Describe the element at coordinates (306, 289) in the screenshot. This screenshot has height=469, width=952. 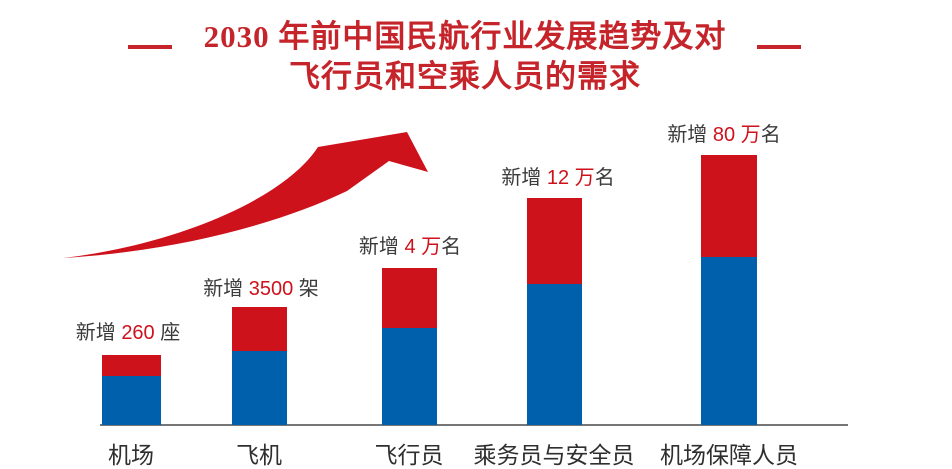
I see `annotation-suffix: 架` at that location.